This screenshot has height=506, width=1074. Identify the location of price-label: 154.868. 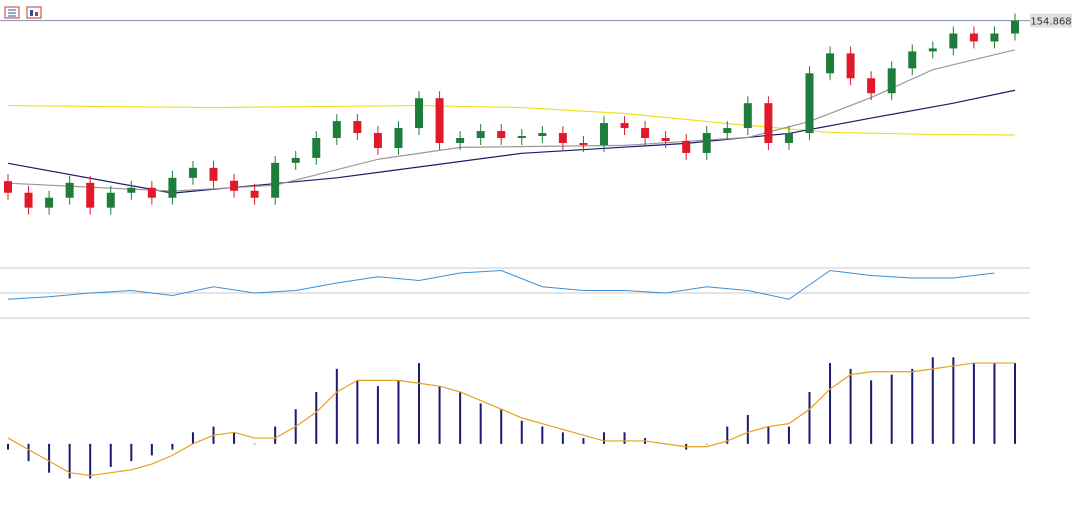
(1050, 22).